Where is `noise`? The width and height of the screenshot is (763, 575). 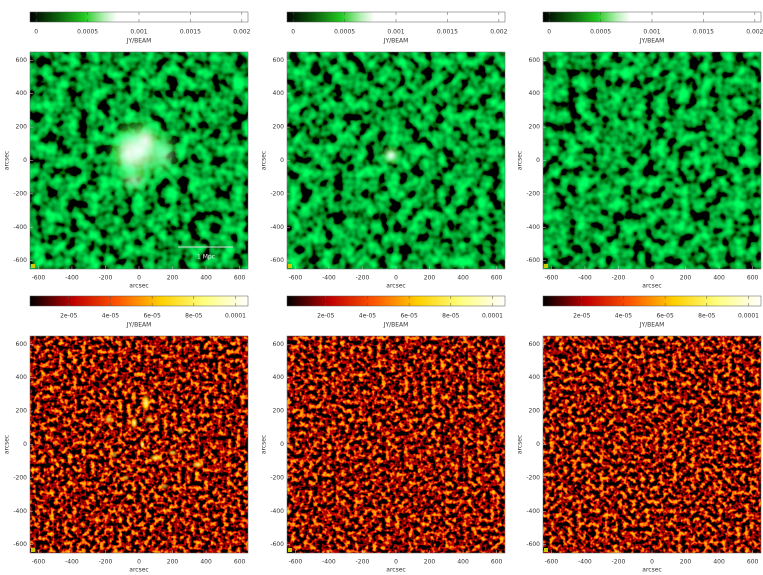 noise is located at coordinates (652, 444).